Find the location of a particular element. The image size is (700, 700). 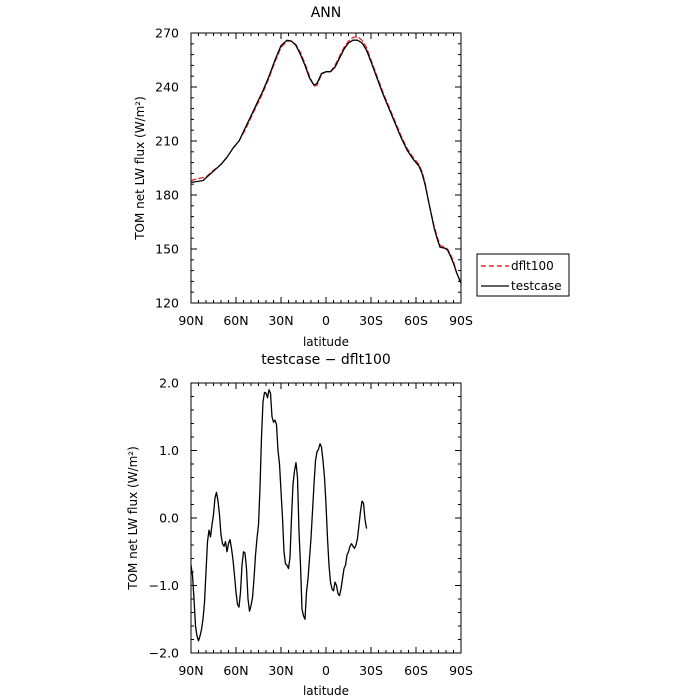

legend: dflt100 testcase is located at coordinates (523, 275).